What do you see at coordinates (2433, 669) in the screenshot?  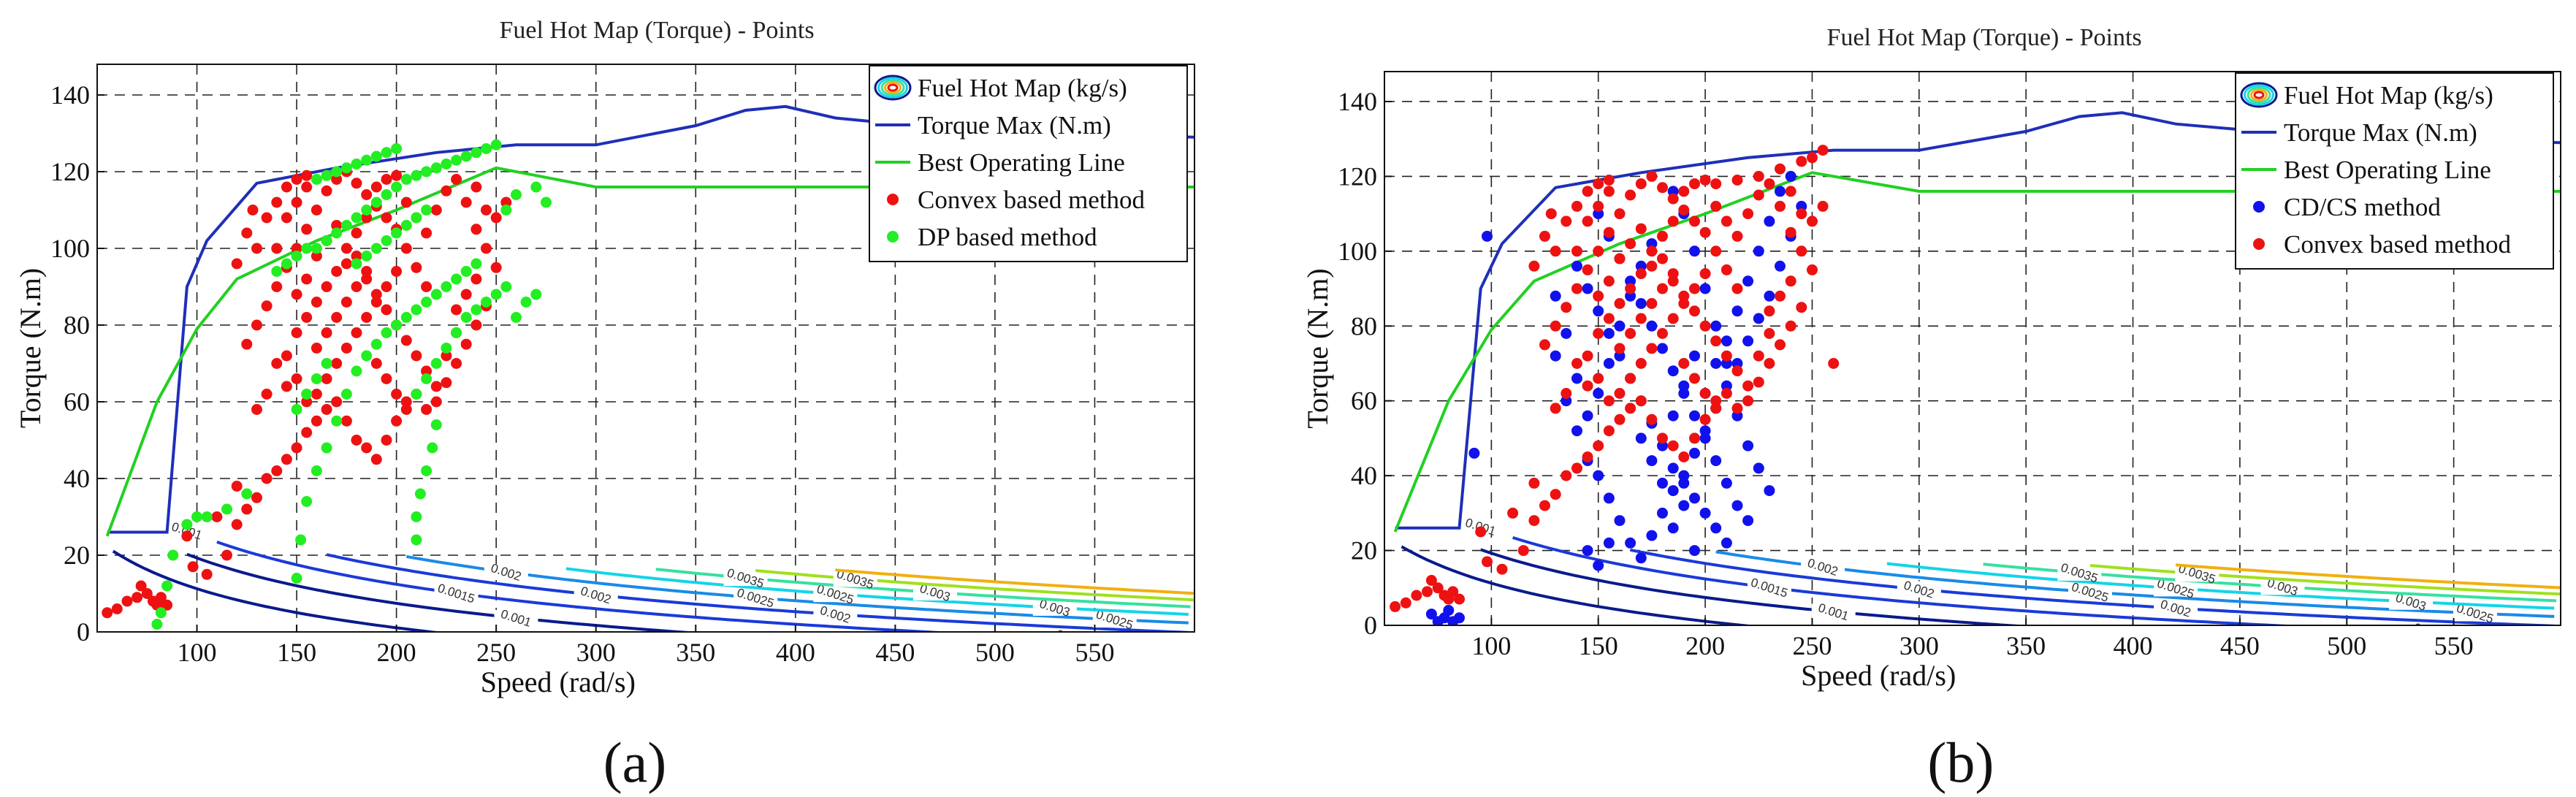 I see `contour-label: 0.0005` at bounding box center [2433, 669].